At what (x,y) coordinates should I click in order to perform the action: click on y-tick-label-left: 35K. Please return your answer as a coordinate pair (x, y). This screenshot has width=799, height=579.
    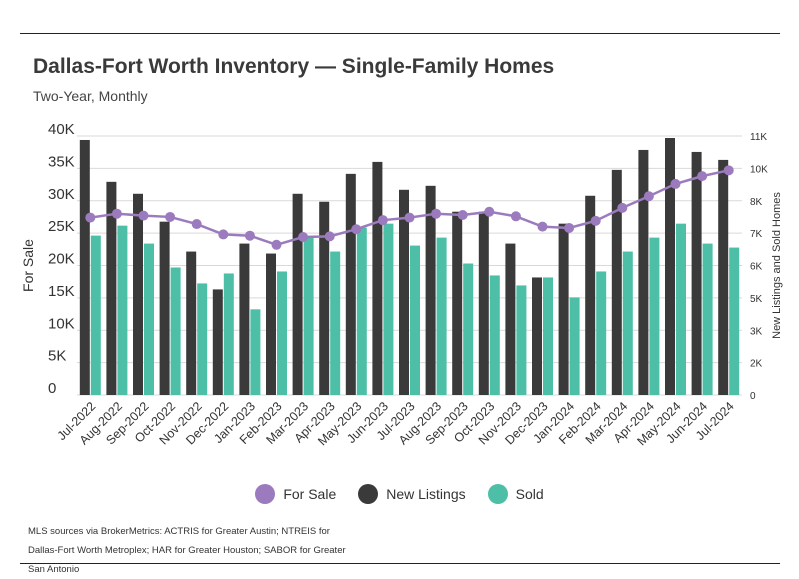
    Looking at the image, I should click on (61, 161).